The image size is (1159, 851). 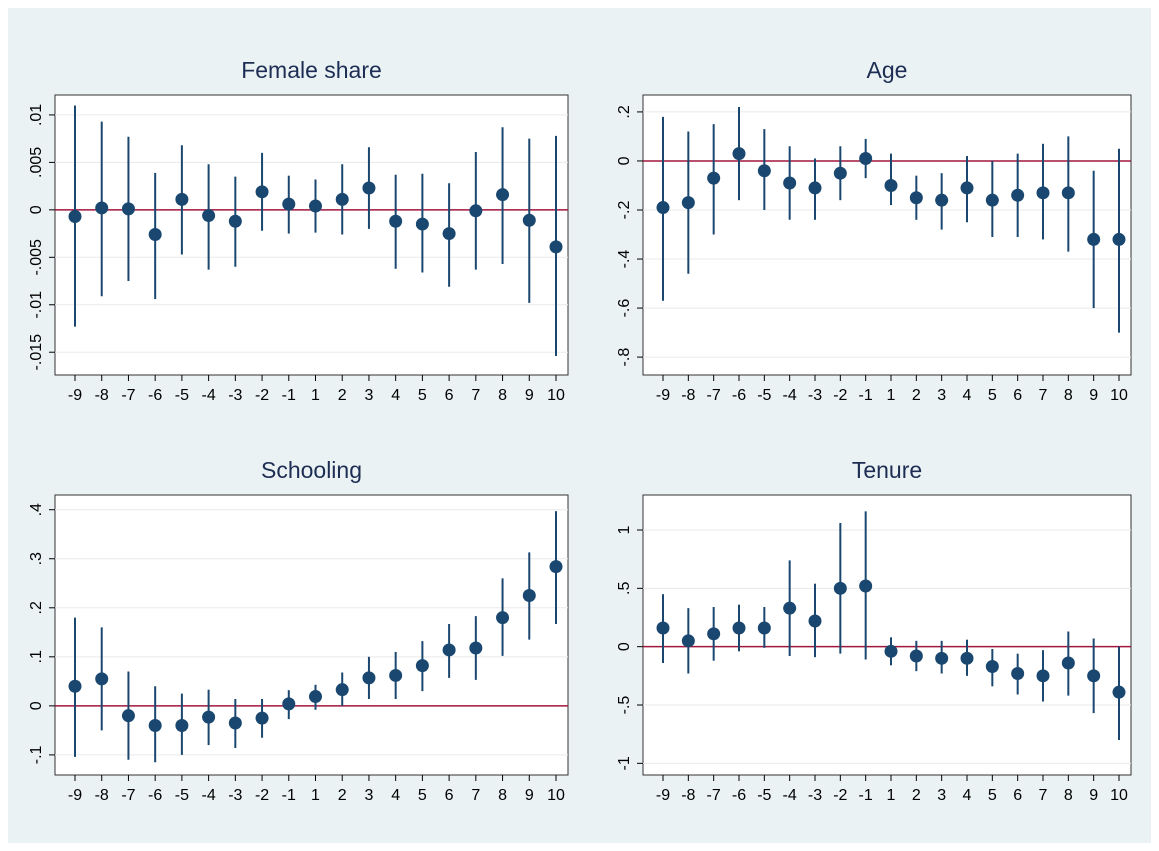 What do you see at coordinates (624, 529) in the screenshot?
I see `y-tick-label: 1` at bounding box center [624, 529].